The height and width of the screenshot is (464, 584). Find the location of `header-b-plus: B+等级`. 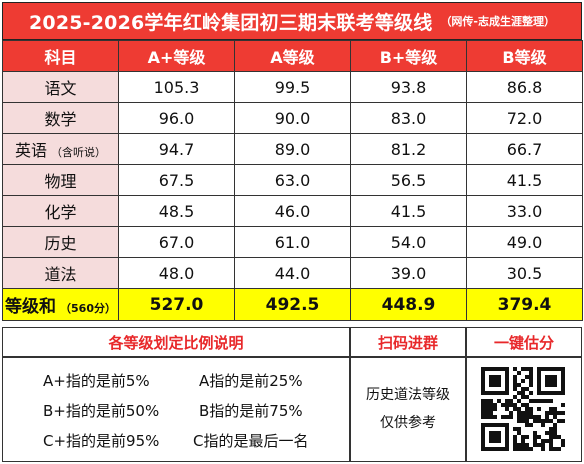

header-b-plus: B+等级 is located at coordinates (408, 56).